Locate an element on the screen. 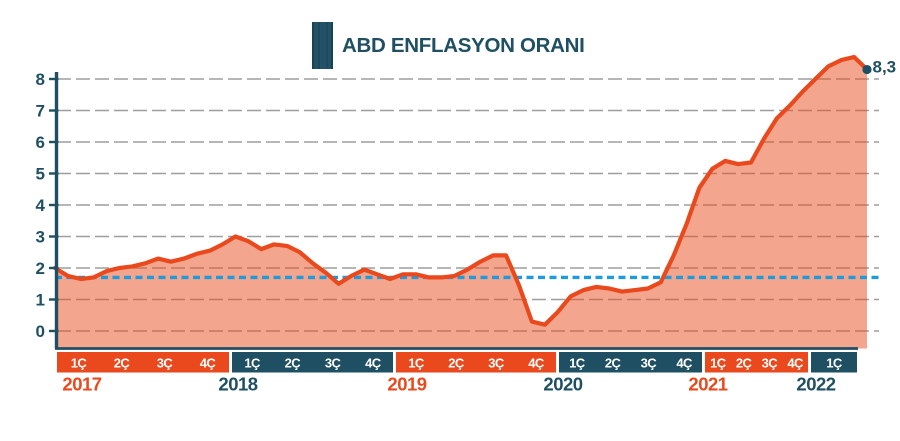  quarter-label-2022-1: 1Ç is located at coordinates (834, 363).